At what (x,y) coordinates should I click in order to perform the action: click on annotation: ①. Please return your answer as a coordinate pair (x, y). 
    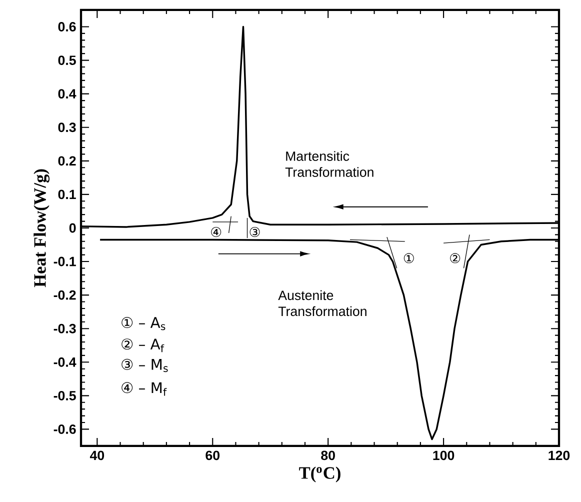
    Looking at the image, I should click on (409, 258).